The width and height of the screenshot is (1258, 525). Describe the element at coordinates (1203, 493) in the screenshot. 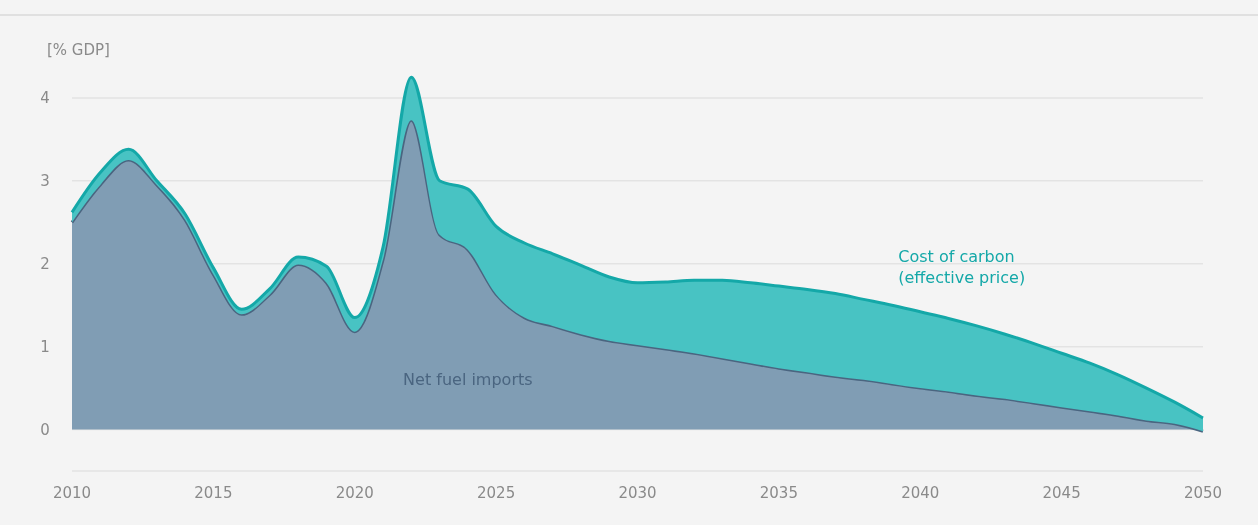

I see `x-tick-label: 2050` at that location.